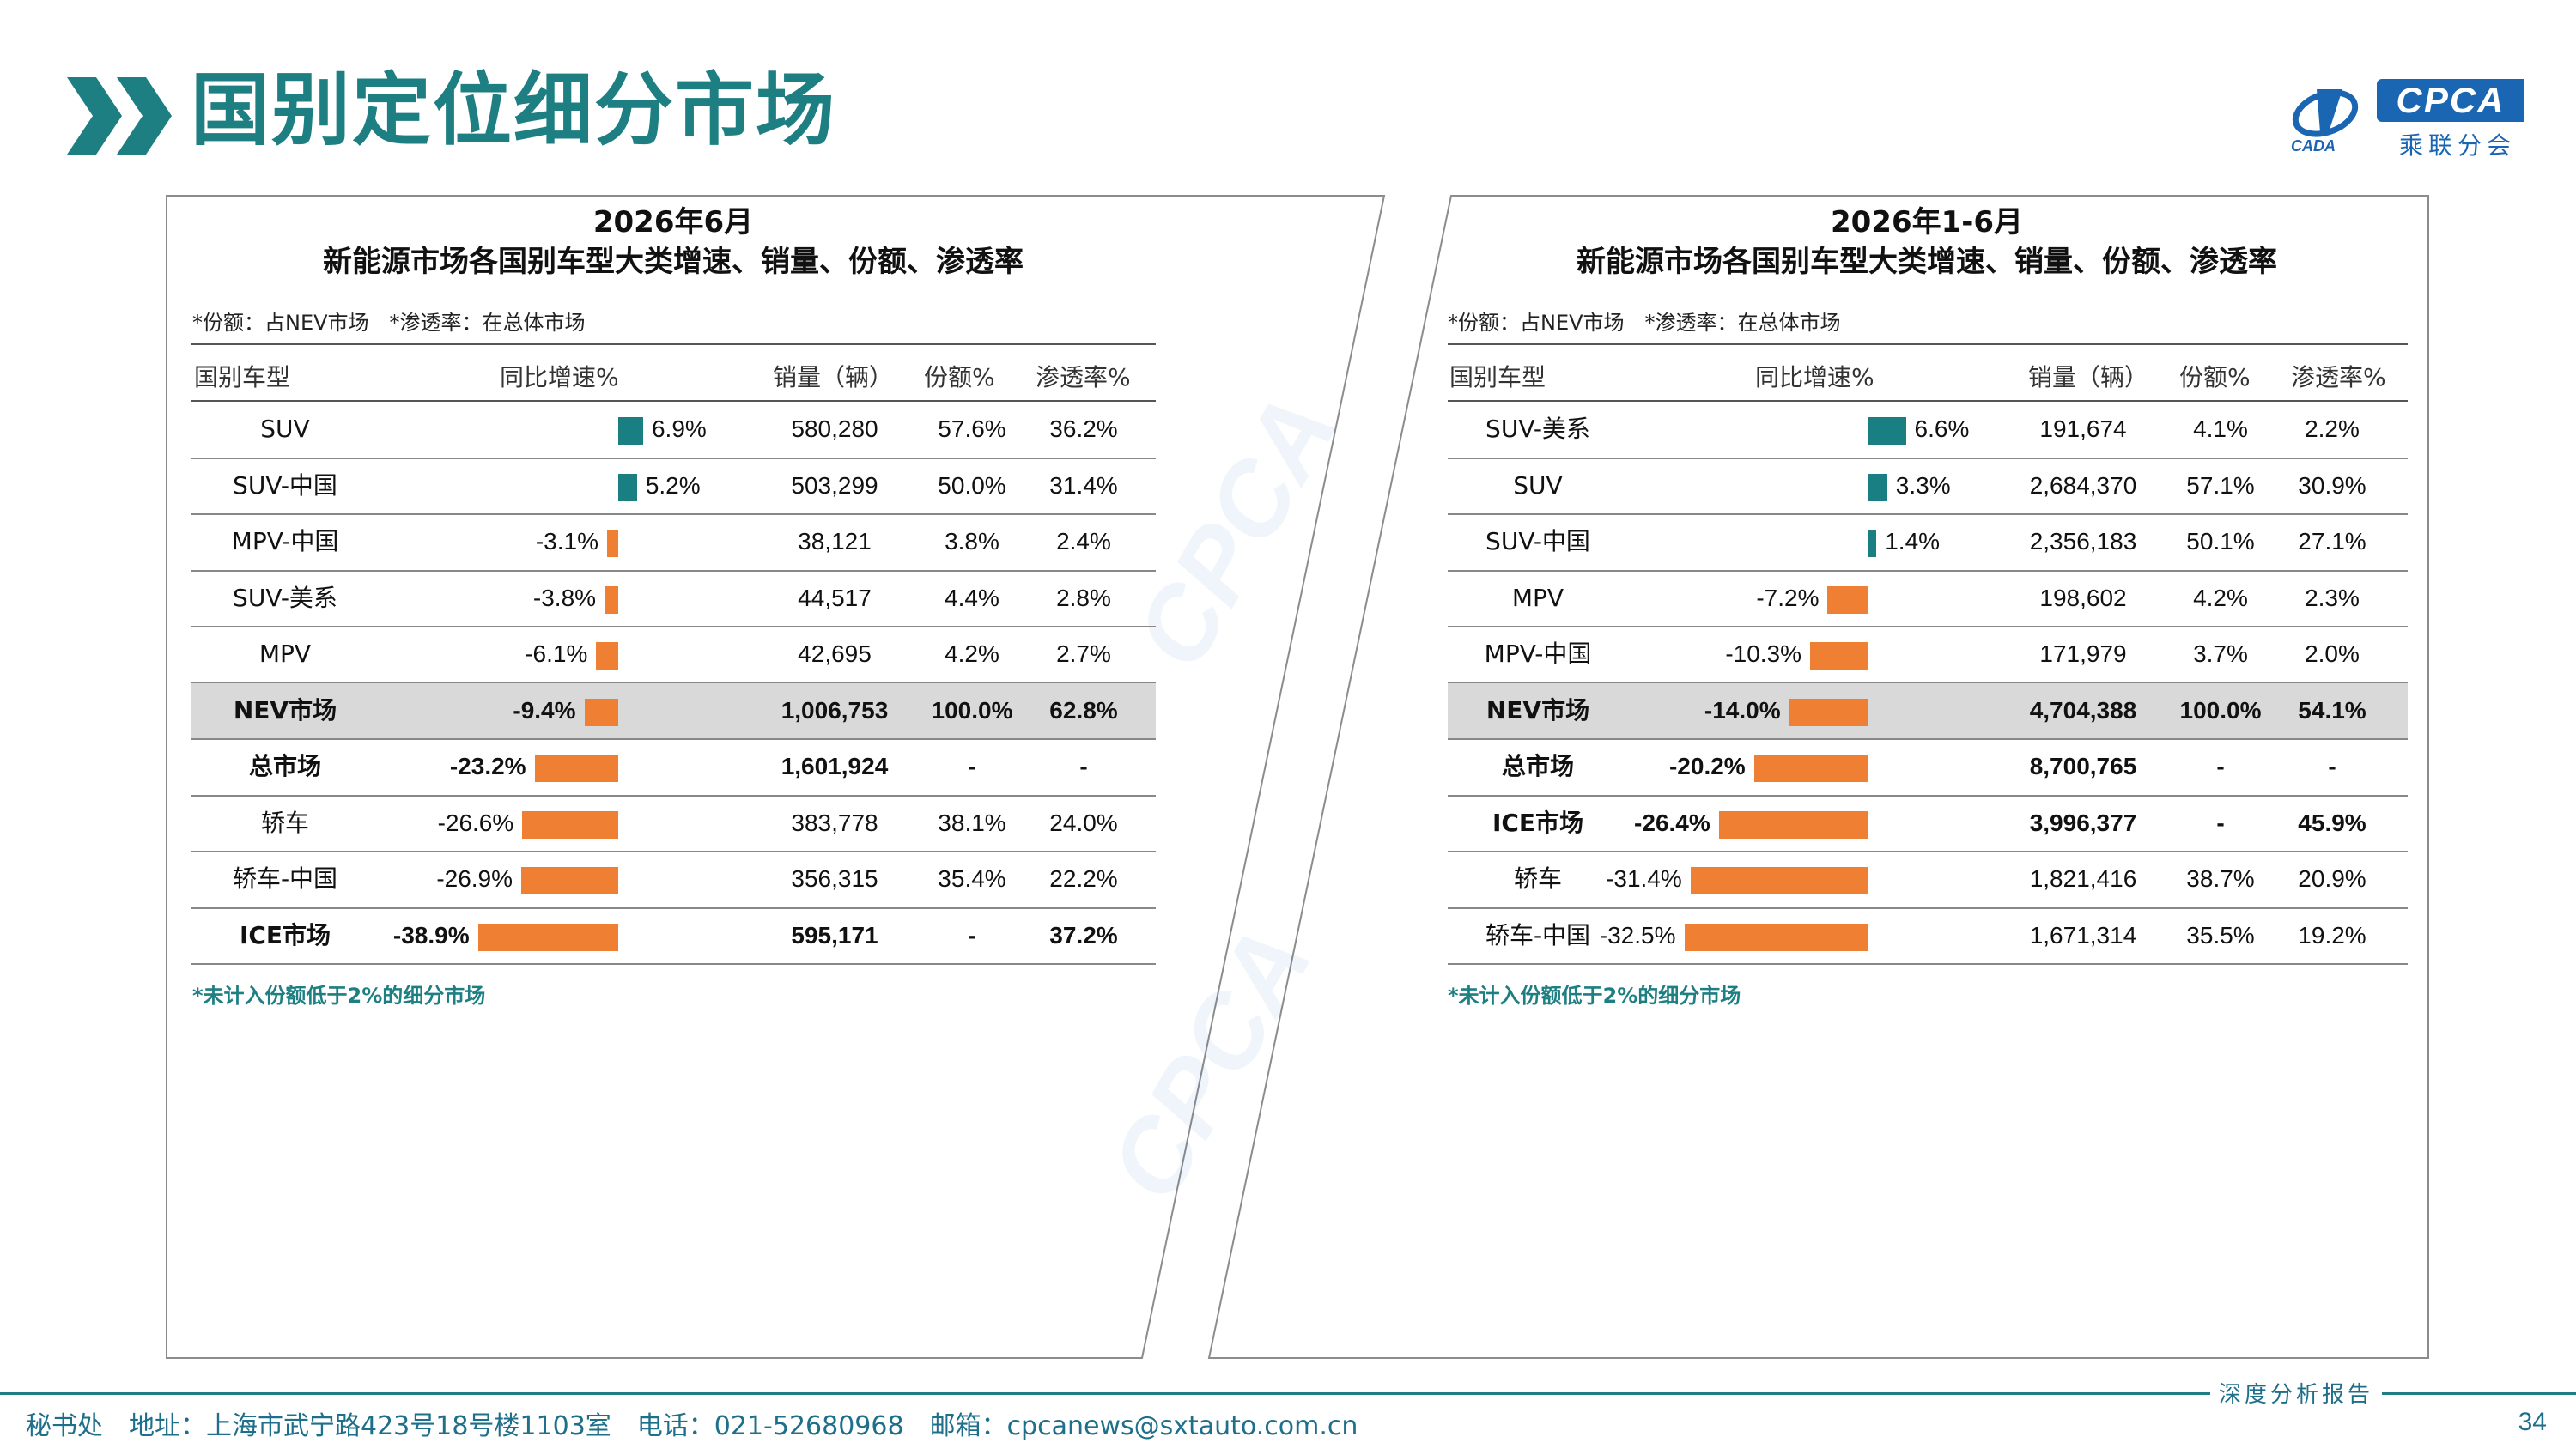 This screenshot has width=2576, height=1449. Describe the element at coordinates (488, 766) in the screenshot. I see `growth-label: -23.2%` at that location.